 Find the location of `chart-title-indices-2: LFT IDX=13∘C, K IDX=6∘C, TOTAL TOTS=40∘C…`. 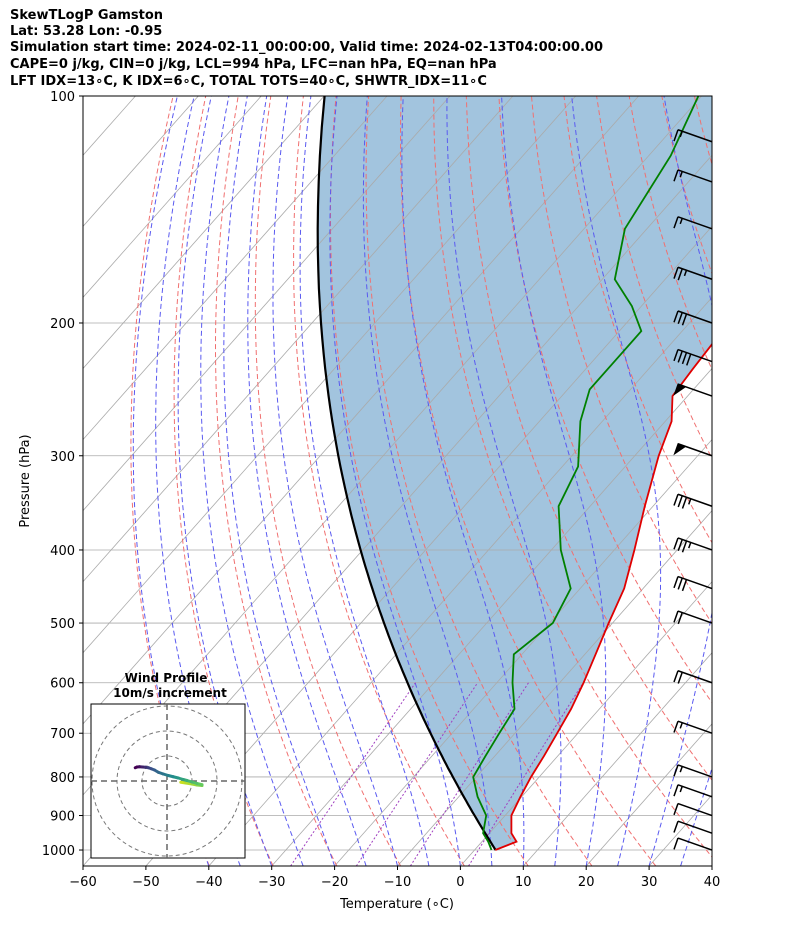

chart-title-indices-2: LFT IDX=13∘C, K IDX=6∘C, TOTAL TOTS=40∘C… is located at coordinates (248, 81).